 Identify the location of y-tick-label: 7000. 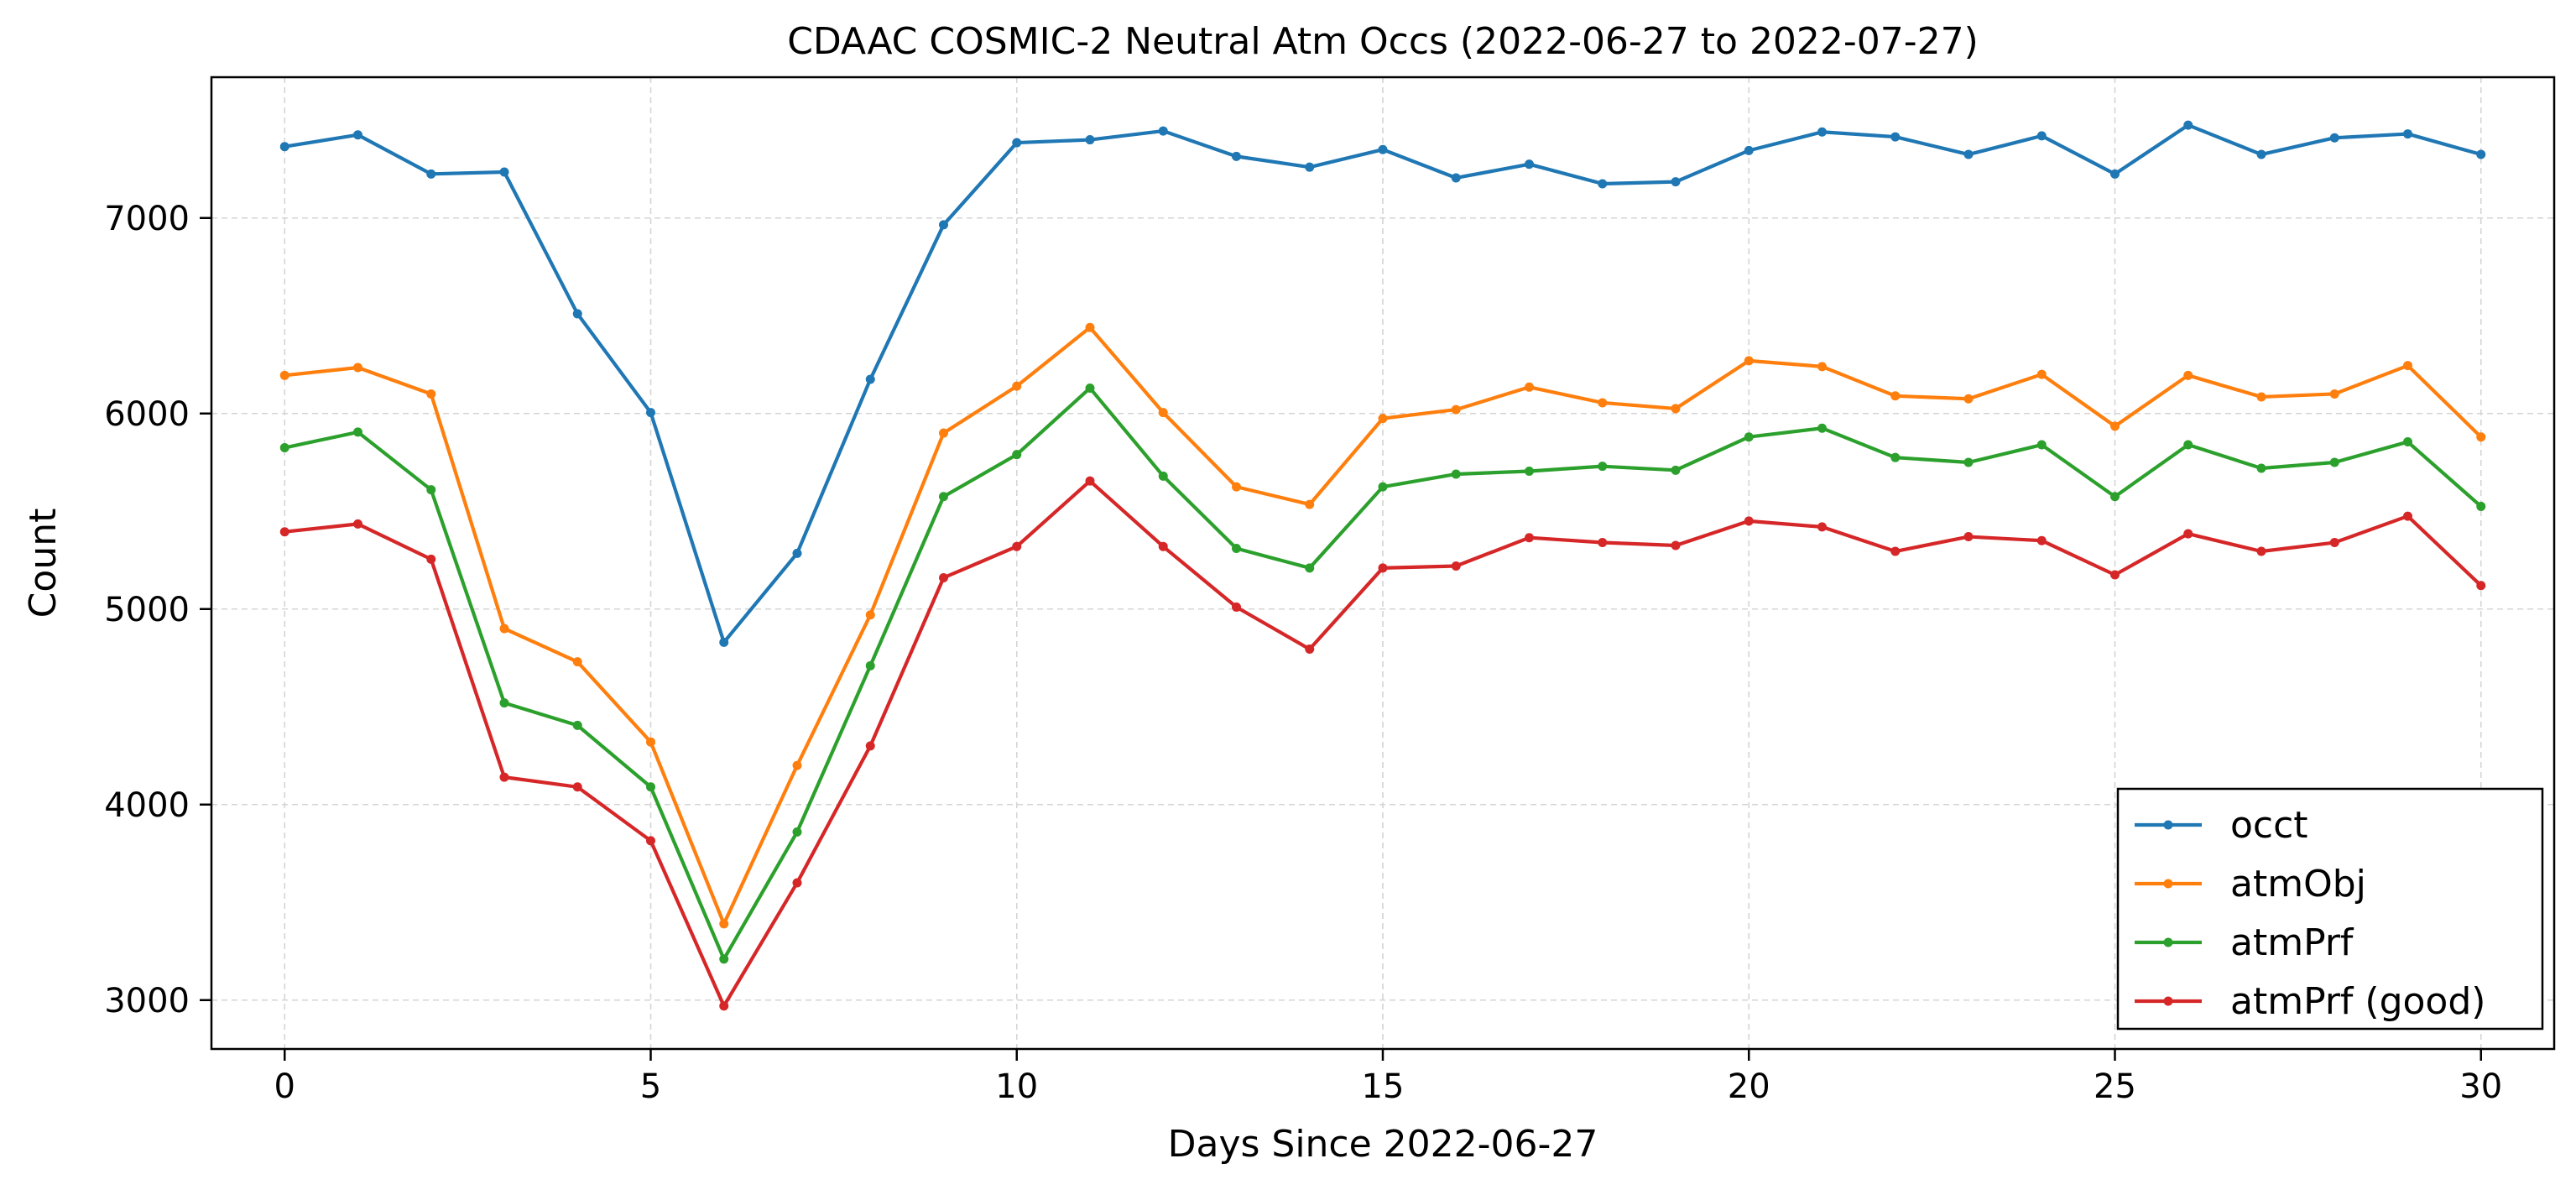
(147, 219).